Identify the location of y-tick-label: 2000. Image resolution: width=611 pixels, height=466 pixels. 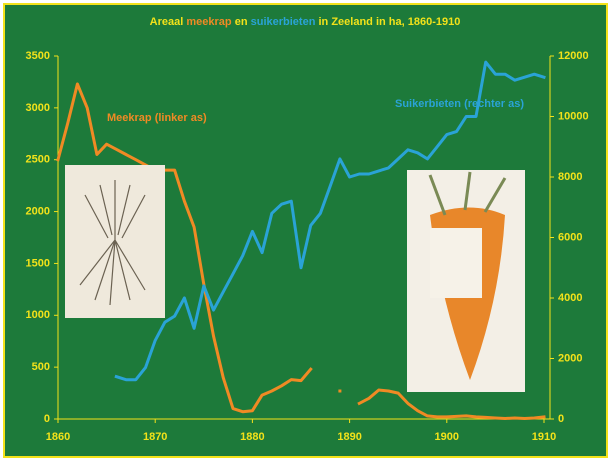
(38, 211).